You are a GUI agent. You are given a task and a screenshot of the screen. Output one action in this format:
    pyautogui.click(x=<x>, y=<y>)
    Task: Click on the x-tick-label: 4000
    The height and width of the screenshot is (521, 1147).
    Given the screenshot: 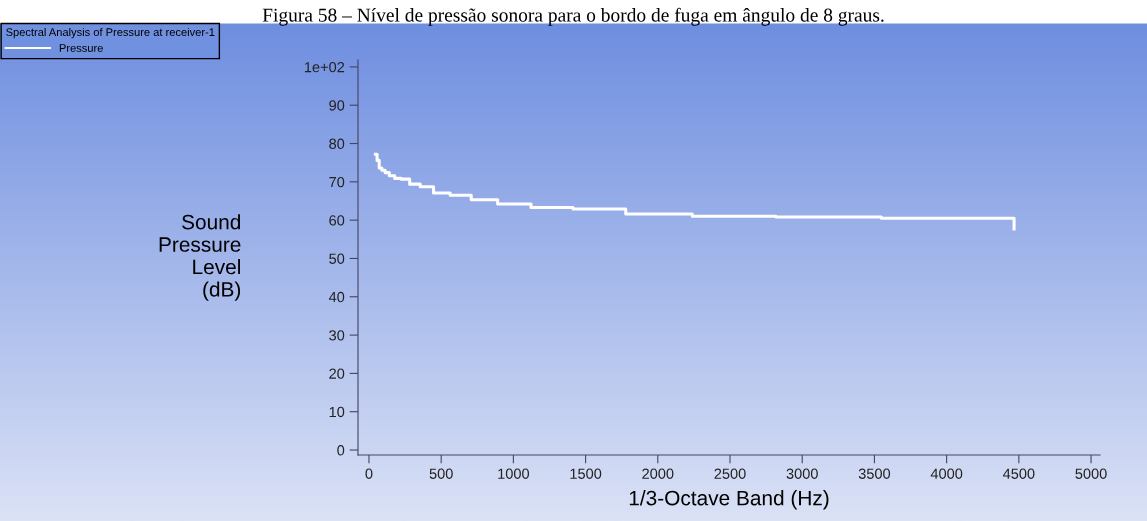 What is the action you would take?
    pyautogui.click(x=946, y=473)
    